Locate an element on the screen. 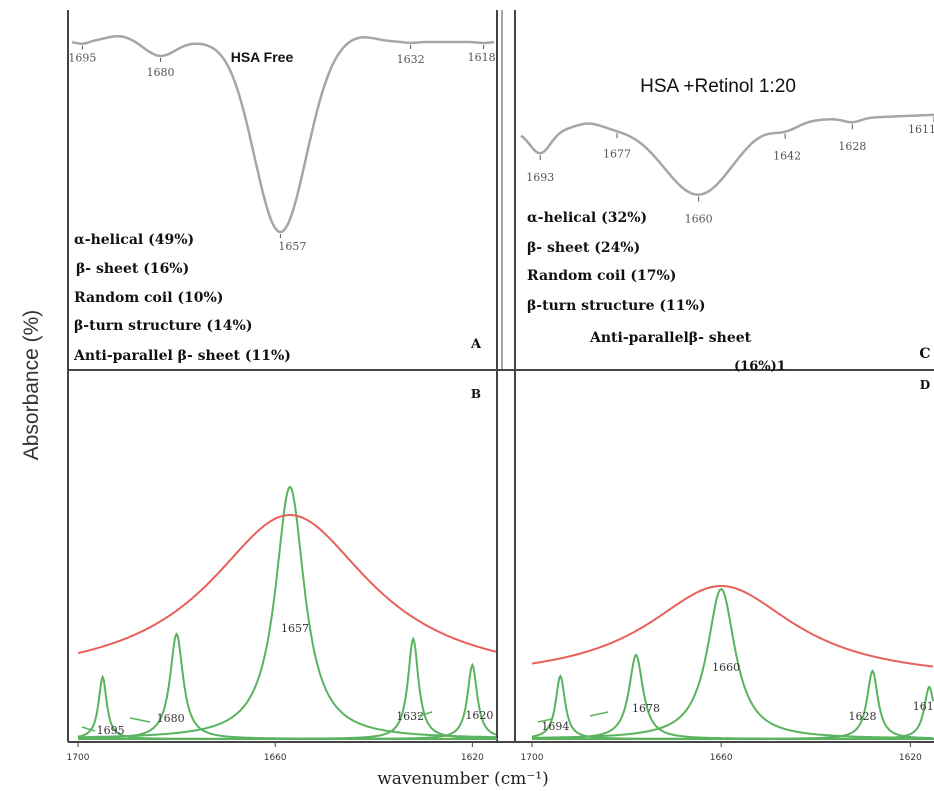 Image resolution: width=934 pixels, height=791 pixels. composition-c-4b: (16%)1 is located at coordinates (760, 366).